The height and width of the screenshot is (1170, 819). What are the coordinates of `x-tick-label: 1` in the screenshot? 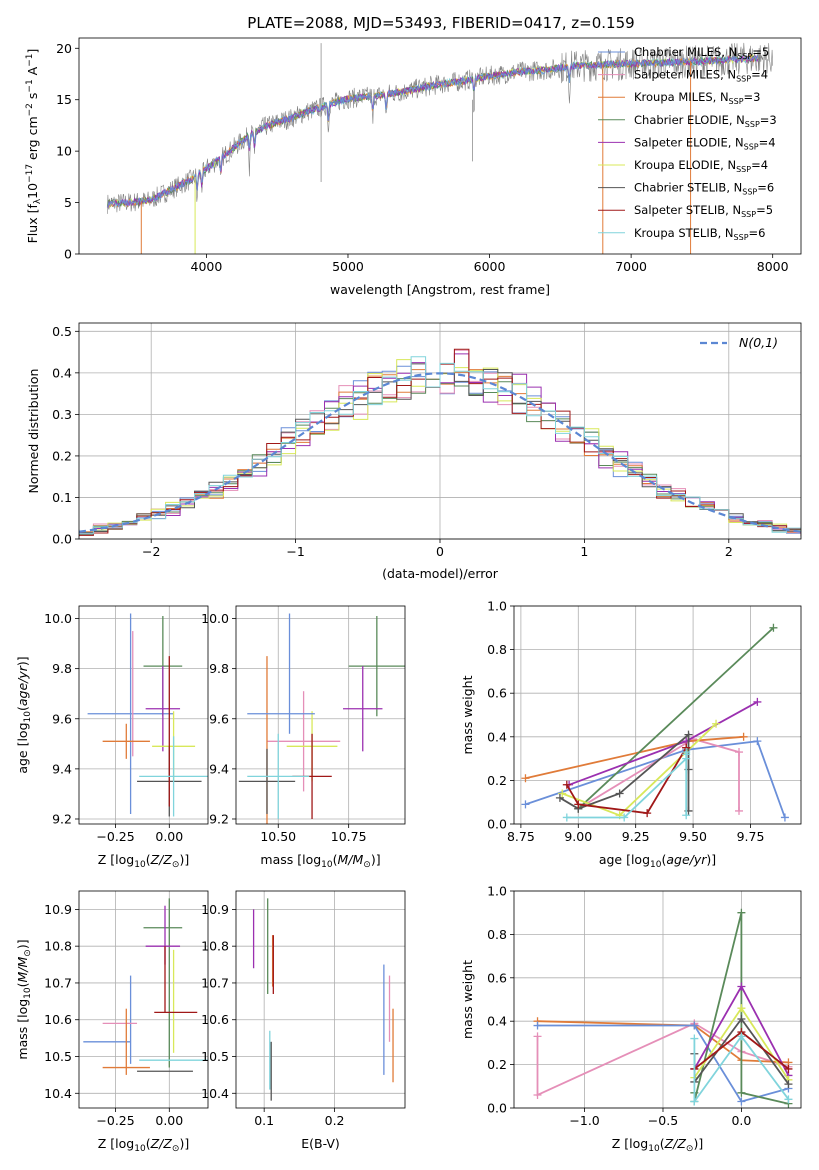 It's located at (584, 551).